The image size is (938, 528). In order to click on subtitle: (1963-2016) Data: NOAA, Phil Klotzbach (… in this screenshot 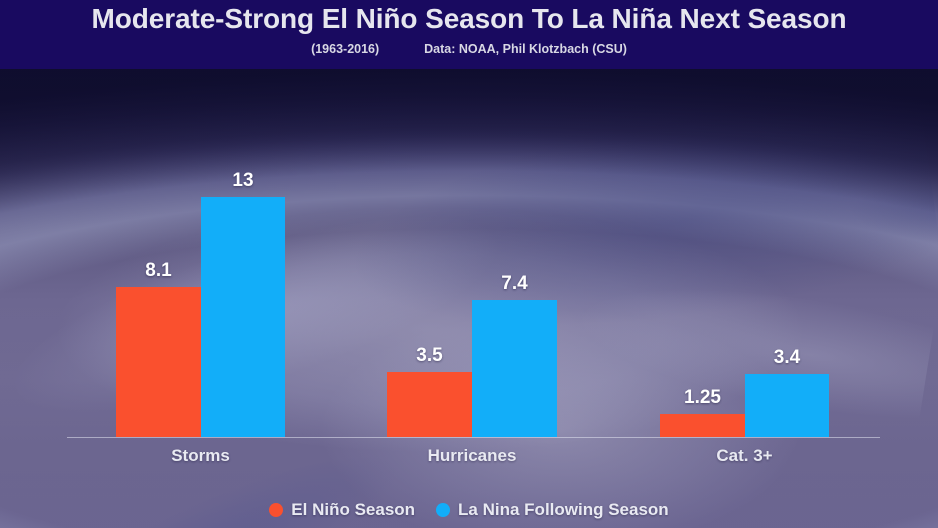, I will do `click(469, 49)`.